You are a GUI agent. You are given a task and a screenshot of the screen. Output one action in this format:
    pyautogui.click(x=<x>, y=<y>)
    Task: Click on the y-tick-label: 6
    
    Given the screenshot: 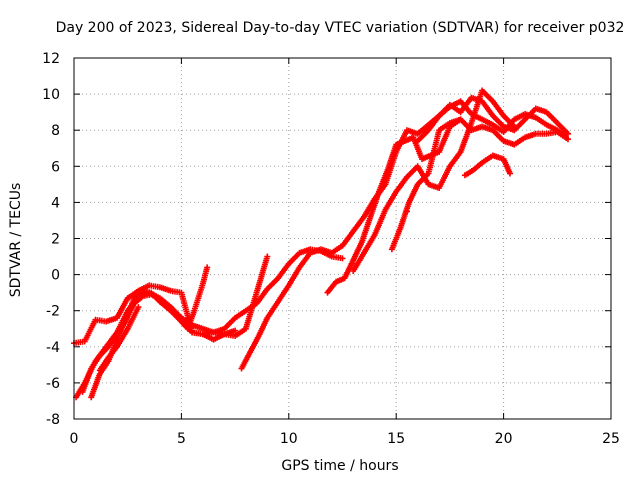 What is the action you would take?
    pyautogui.click(x=55, y=167)
    